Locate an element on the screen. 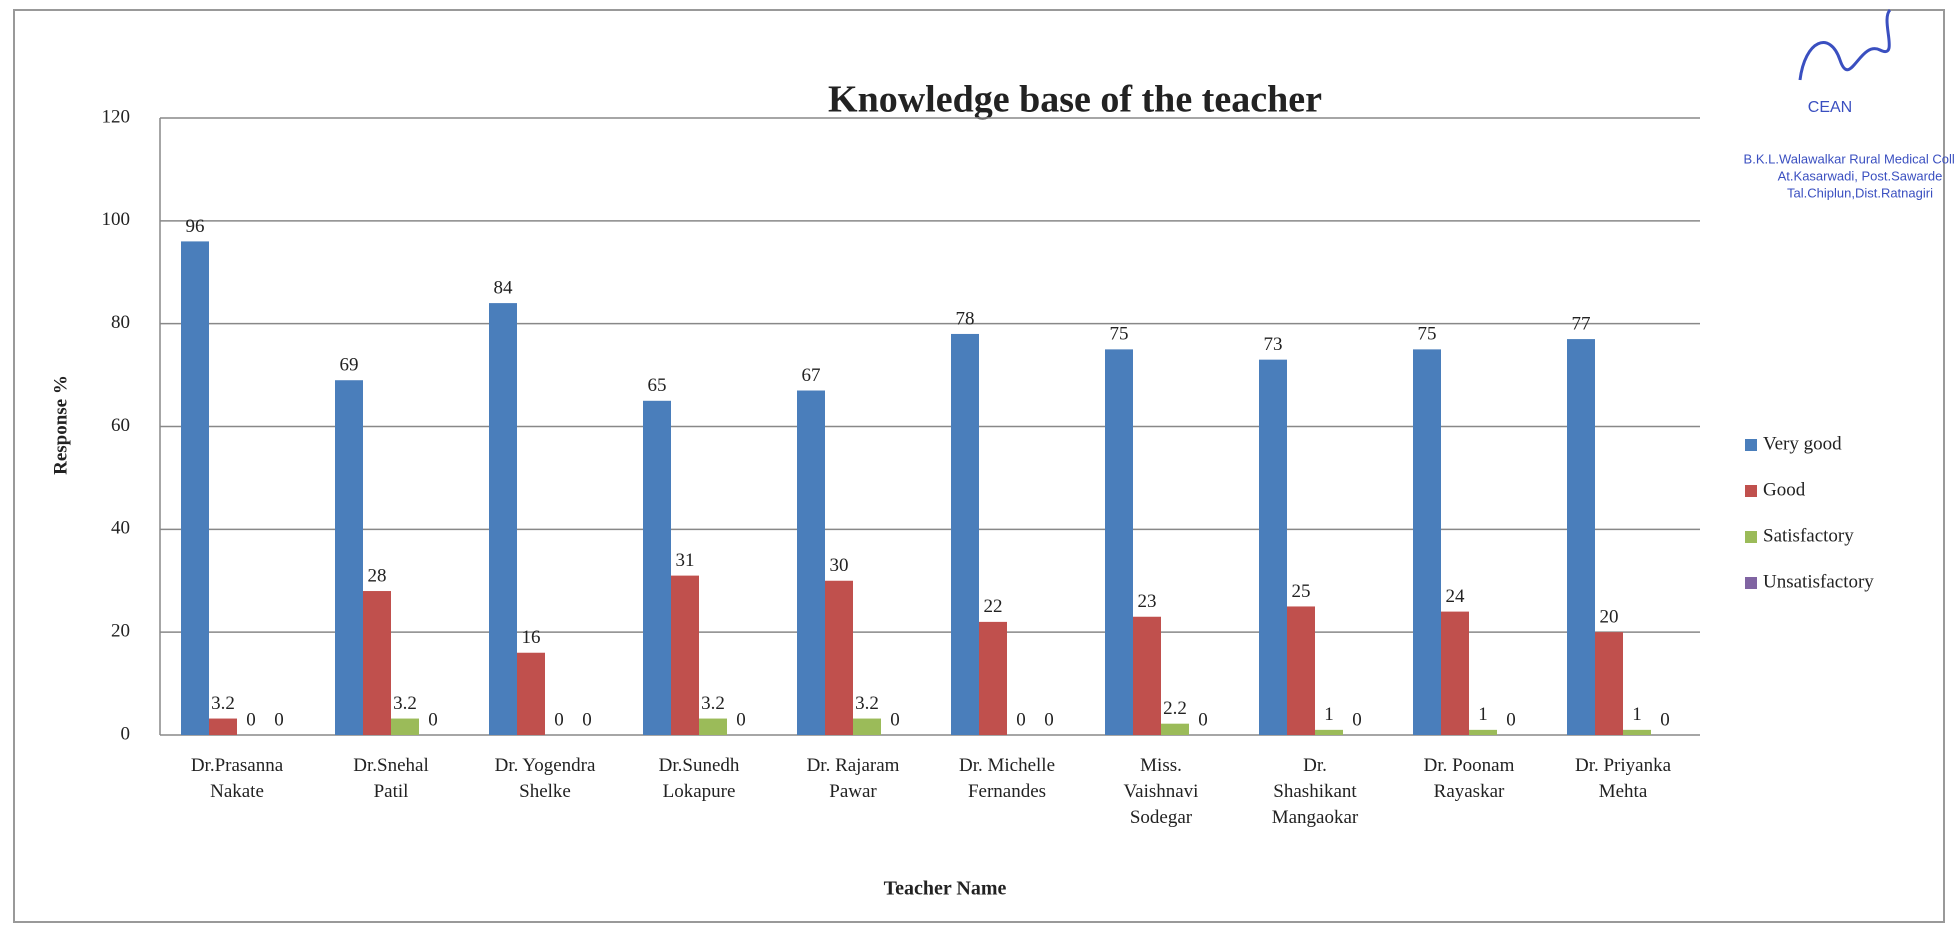 The image size is (1955, 930). x-tick-label: Dr.Prasanna Nakate is located at coordinates (237, 778).